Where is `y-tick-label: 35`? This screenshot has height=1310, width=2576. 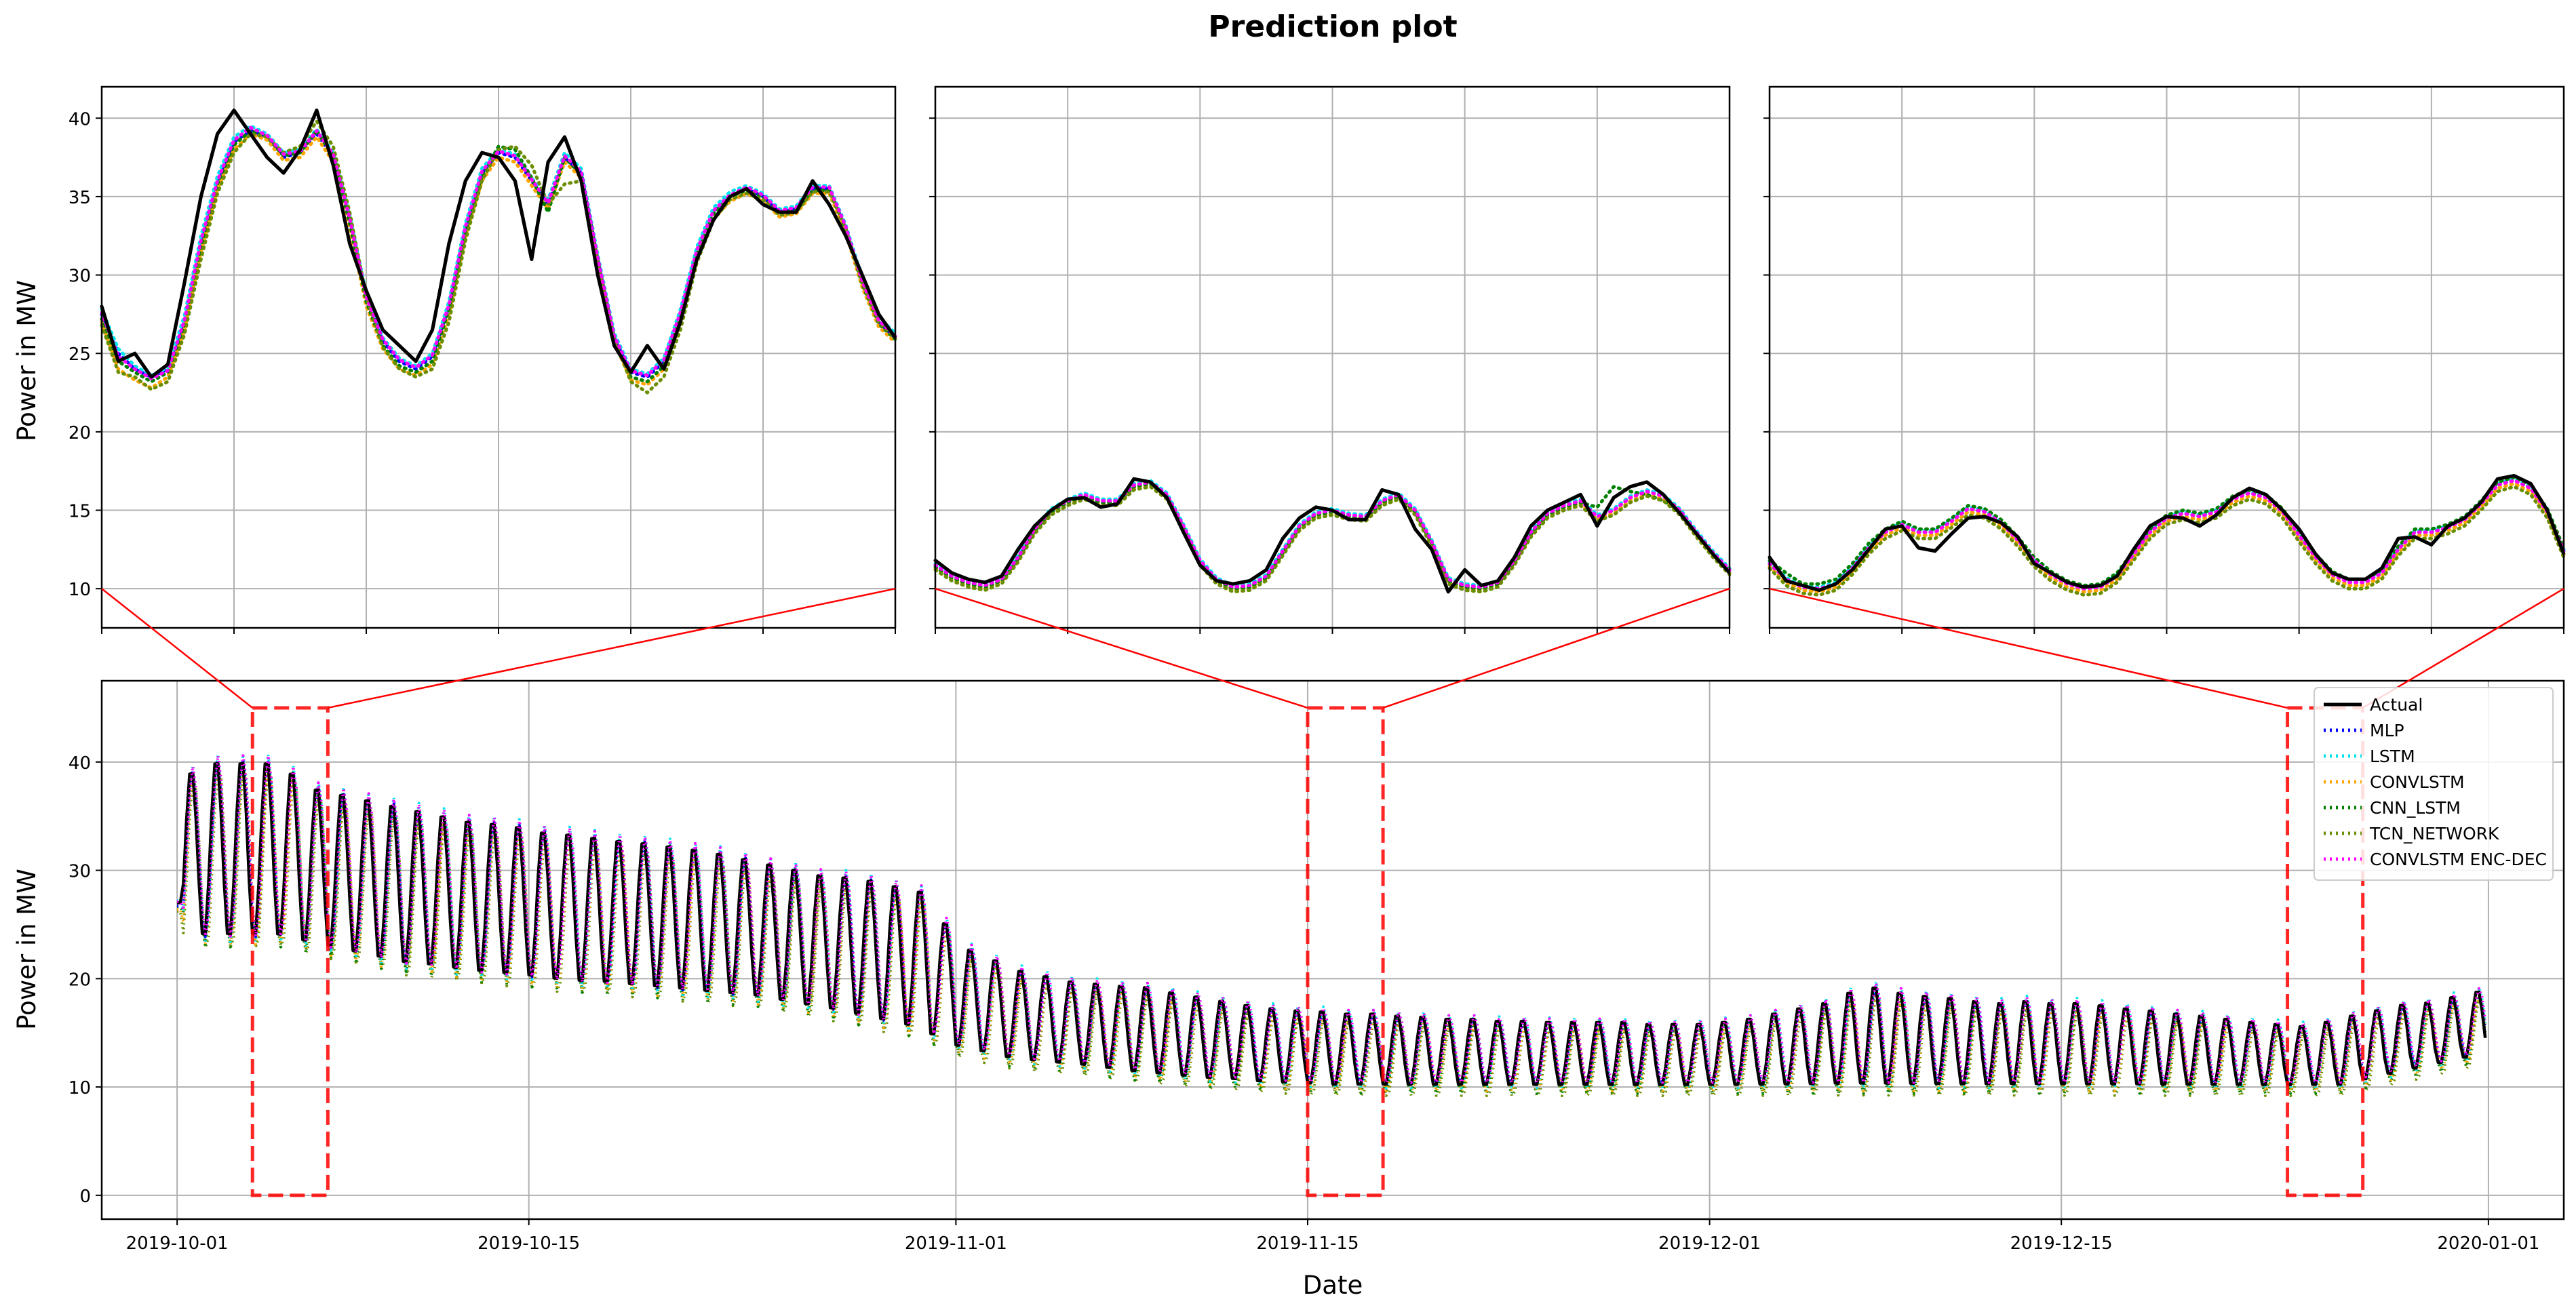 y-tick-label: 35 is located at coordinates (80, 198).